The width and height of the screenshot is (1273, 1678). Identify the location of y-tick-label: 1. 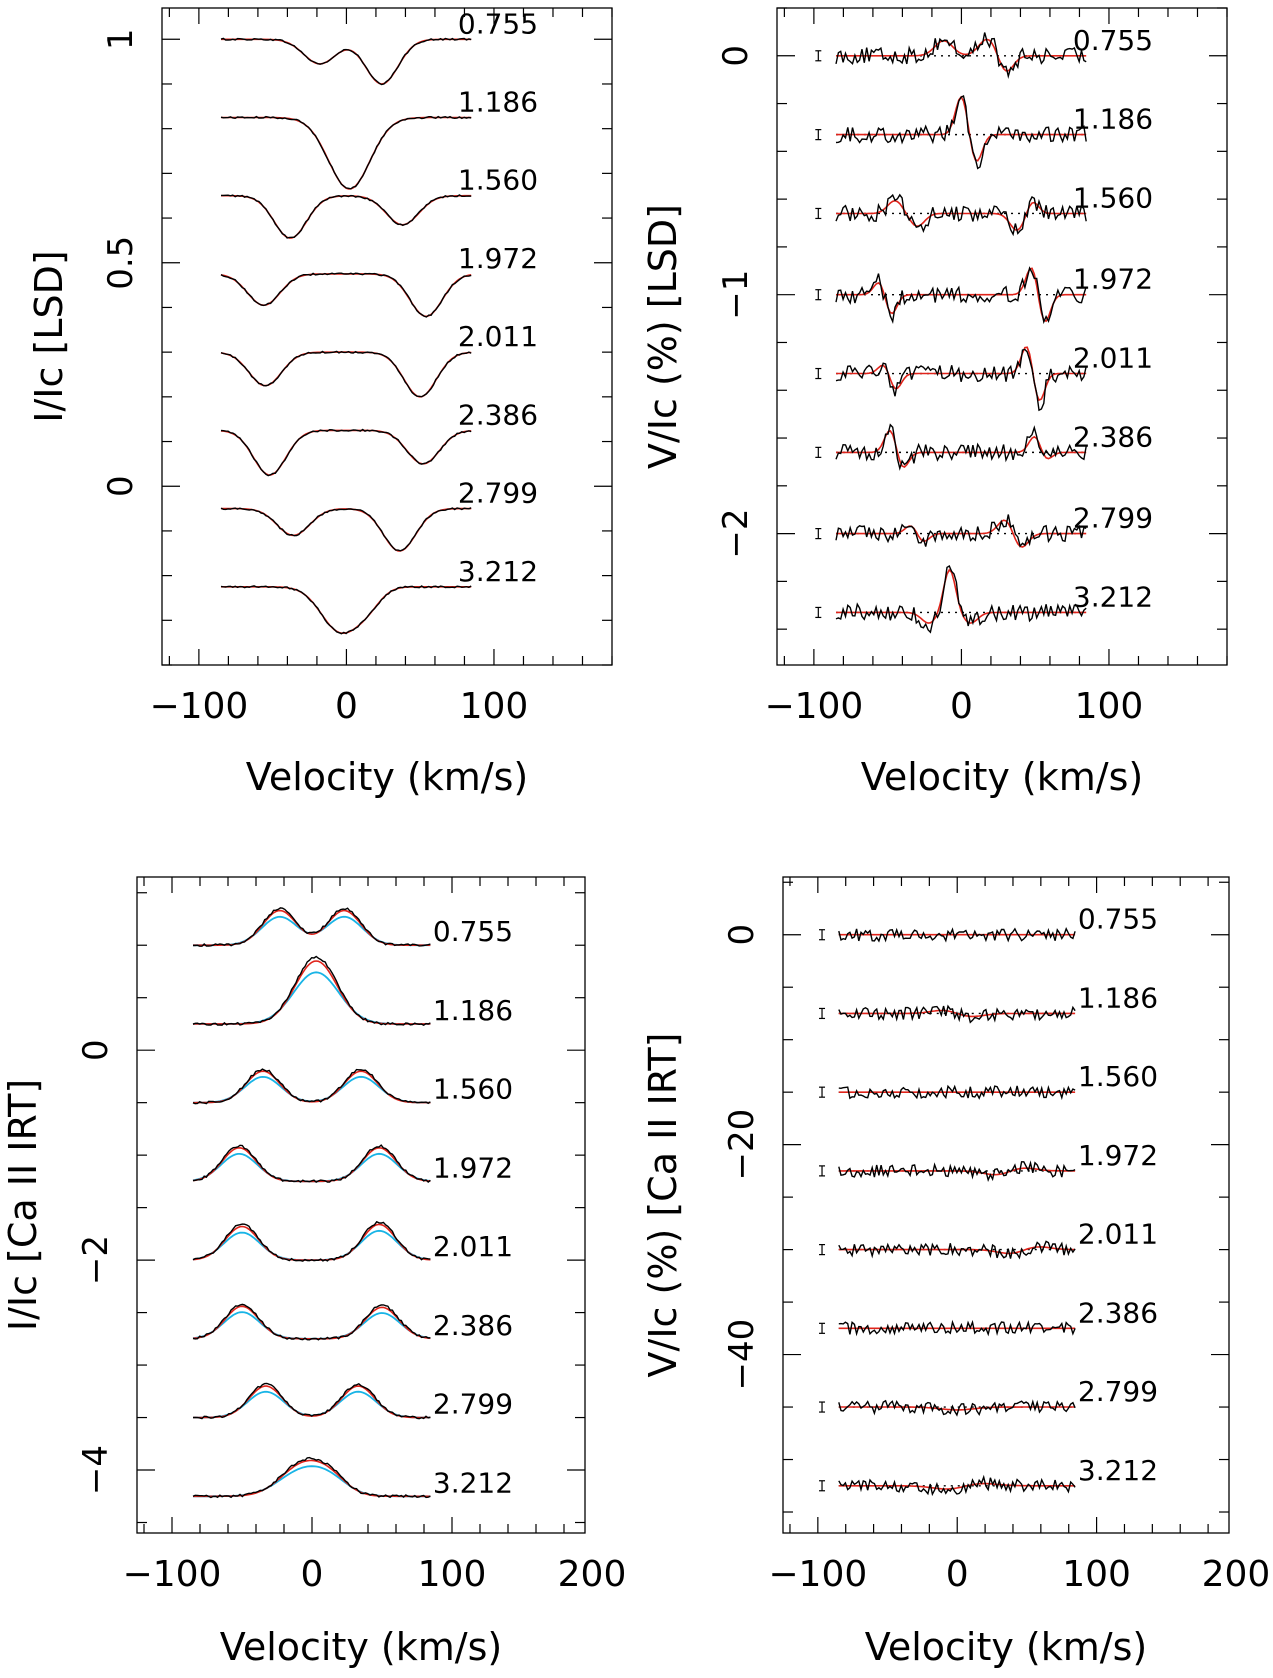
(121, 39).